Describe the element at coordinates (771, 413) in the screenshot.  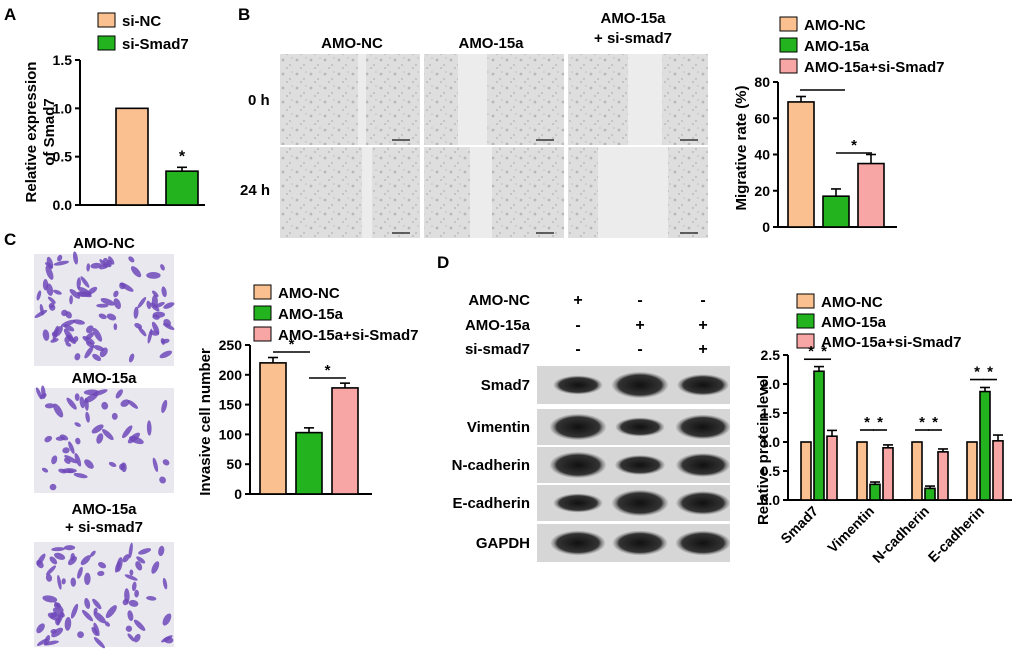
I see `chart-d-ytick-label: 1.5` at that location.